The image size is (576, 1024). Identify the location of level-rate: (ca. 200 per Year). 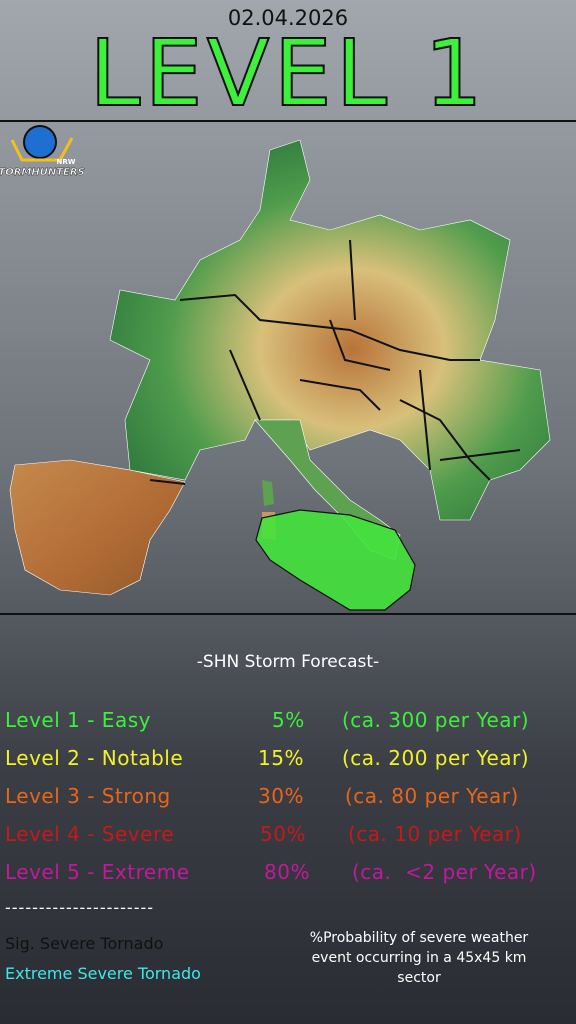
(436, 758).